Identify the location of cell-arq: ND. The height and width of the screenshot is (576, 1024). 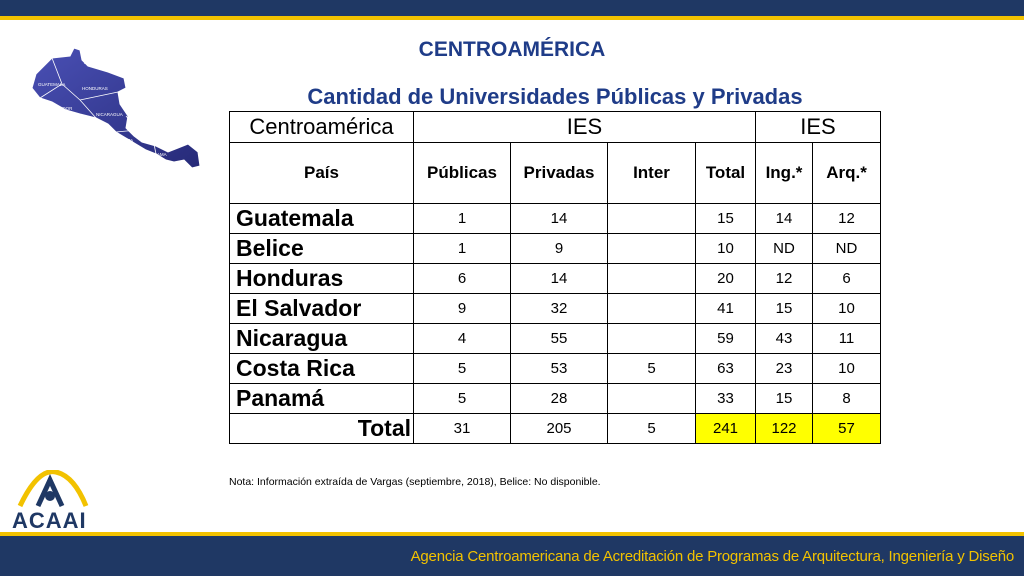
(846, 248).